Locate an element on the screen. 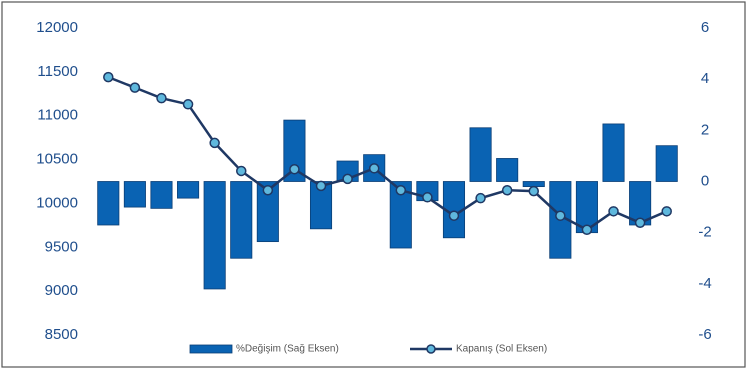  y2-tick-label: -4 is located at coordinates (704, 283).